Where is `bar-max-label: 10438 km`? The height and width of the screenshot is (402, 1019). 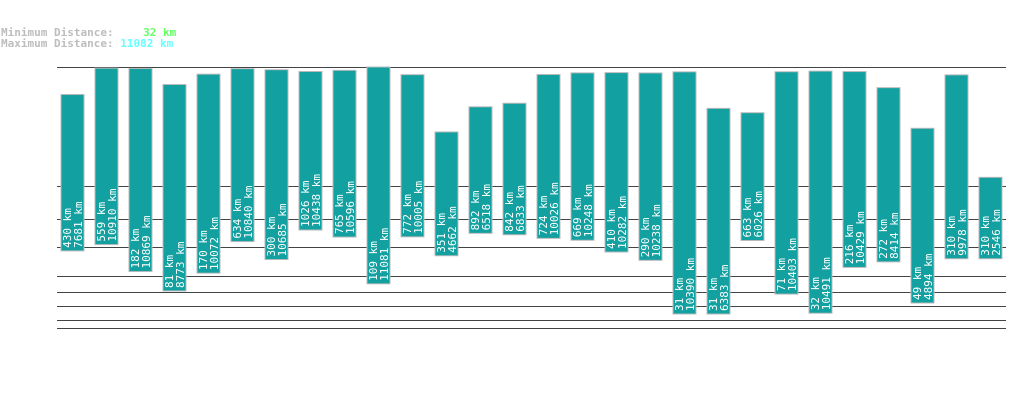 bar-max-label: 10438 km is located at coordinates (316, 200).